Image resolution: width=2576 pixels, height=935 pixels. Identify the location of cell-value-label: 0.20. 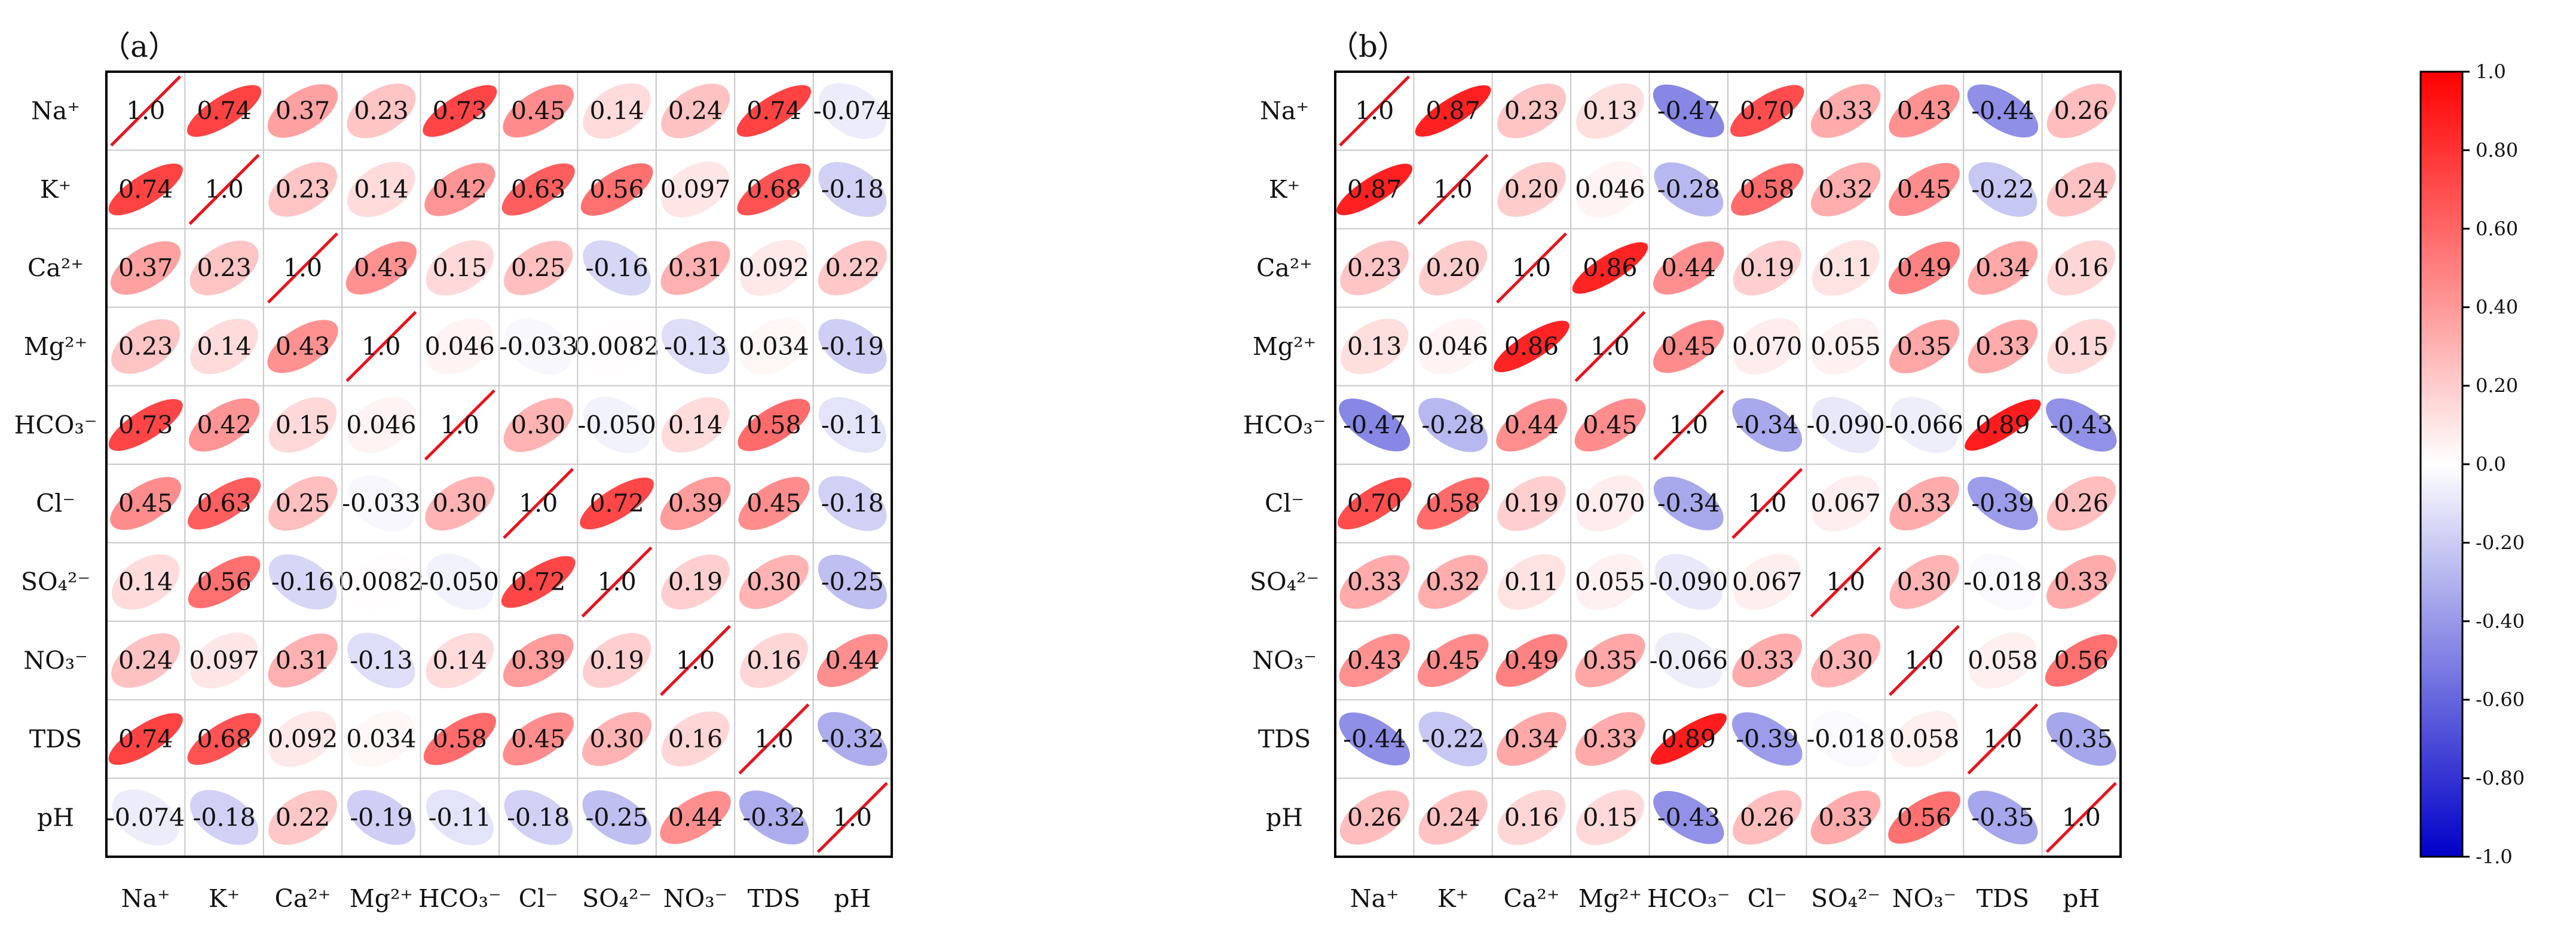
(1531, 189).